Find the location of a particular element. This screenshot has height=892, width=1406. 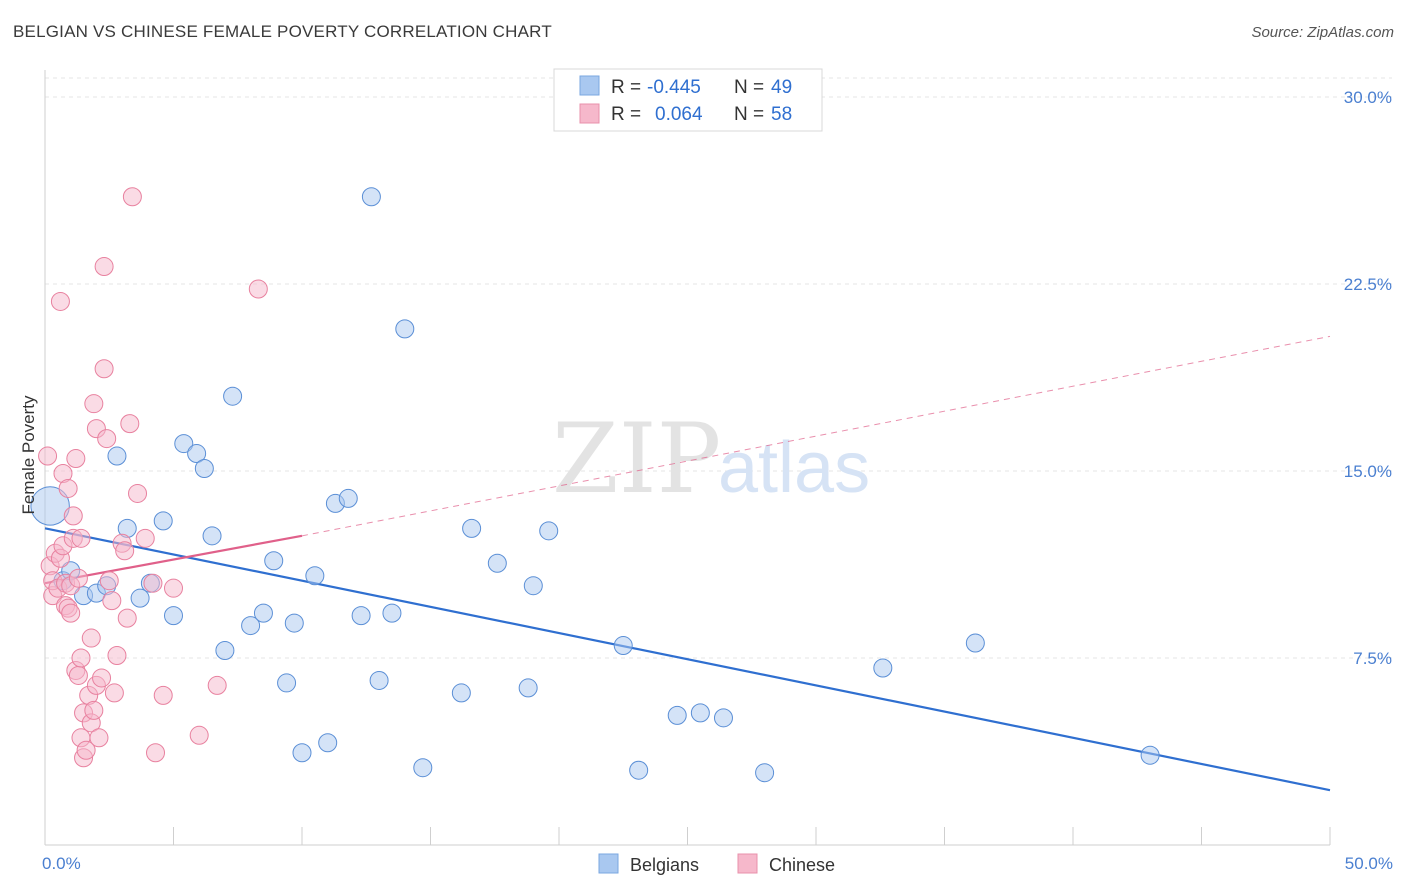

y-tick-label-1: 15.0% is located at coordinates (1368, 471).